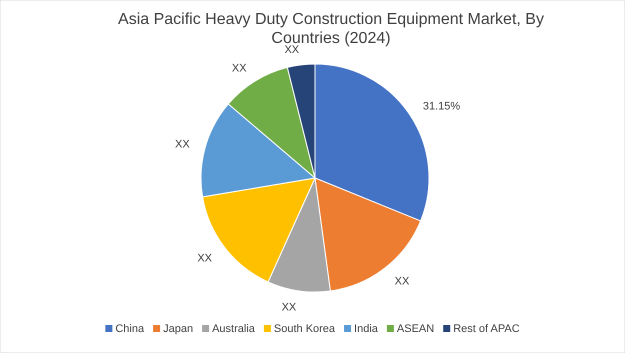 Image resolution: width=625 pixels, height=353 pixels. What do you see at coordinates (486, 329) in the screenshot?
I see `legend-label: Rest of APAC` at bounding box center [486, 329].